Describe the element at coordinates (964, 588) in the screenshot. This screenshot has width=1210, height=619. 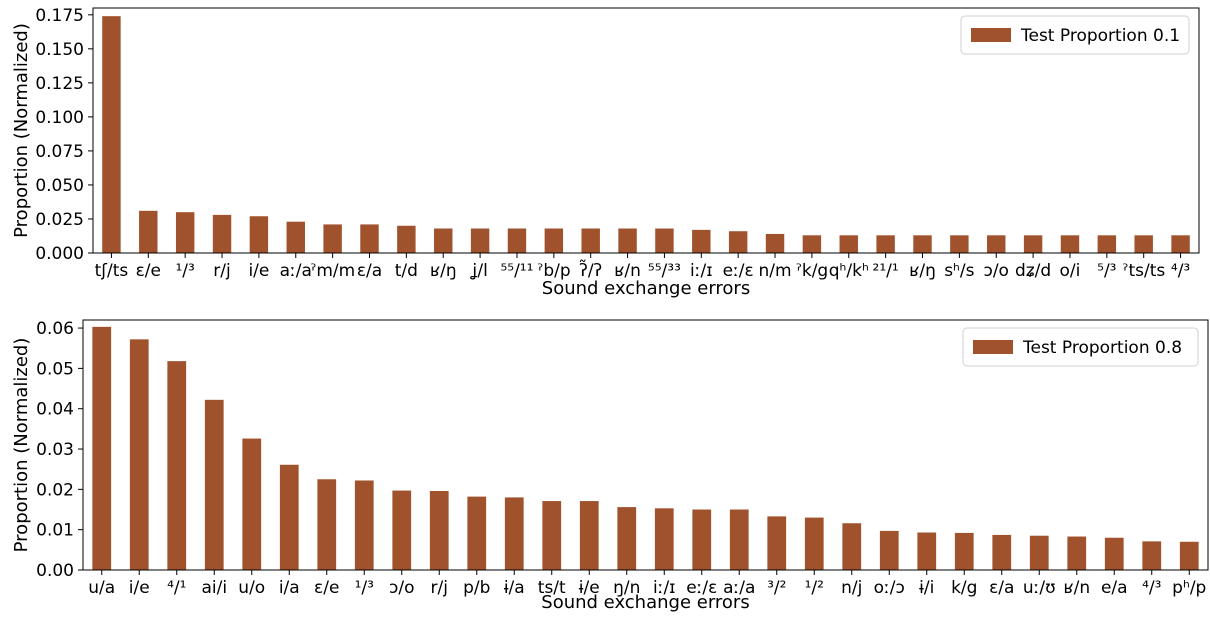
I see `x-tick-label: k/g` at that location.